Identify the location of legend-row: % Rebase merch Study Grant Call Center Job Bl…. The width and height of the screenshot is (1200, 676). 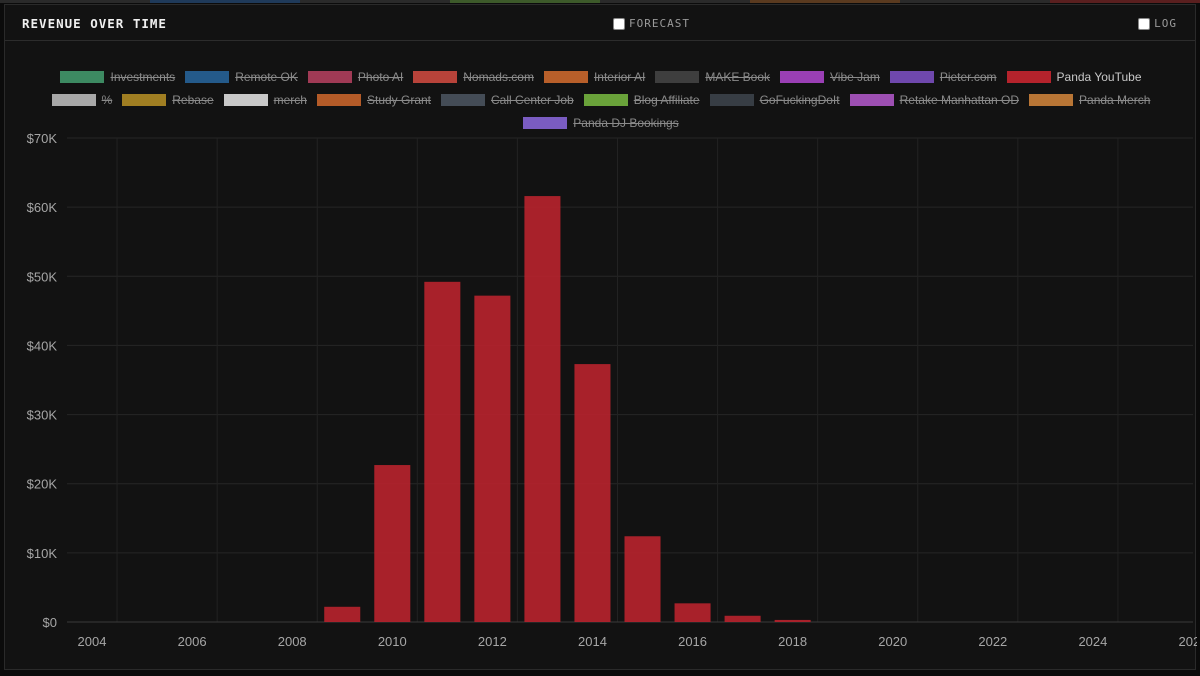
(601, 99).